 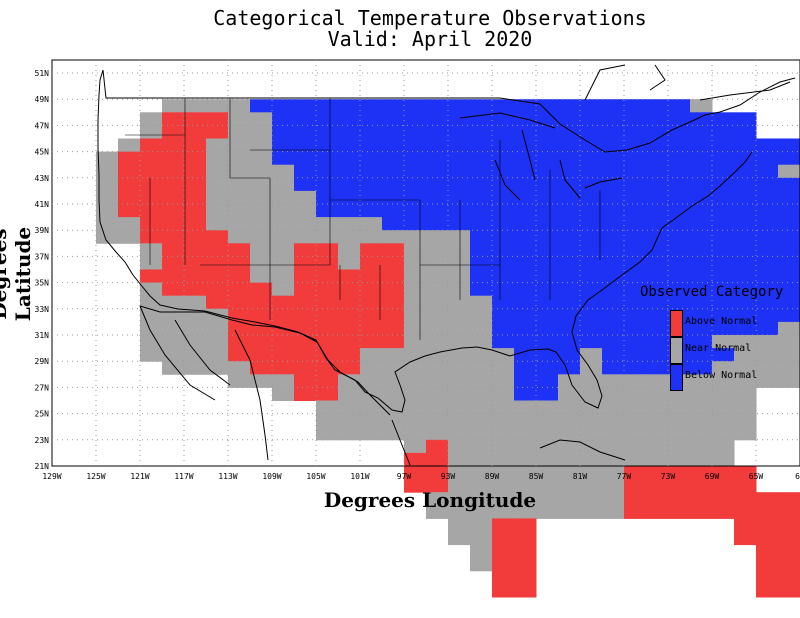 What do you see at coordinates (42, 230) in the screenshot?
I see `y-tick-label: 39N` at bounding box center [42, 230].